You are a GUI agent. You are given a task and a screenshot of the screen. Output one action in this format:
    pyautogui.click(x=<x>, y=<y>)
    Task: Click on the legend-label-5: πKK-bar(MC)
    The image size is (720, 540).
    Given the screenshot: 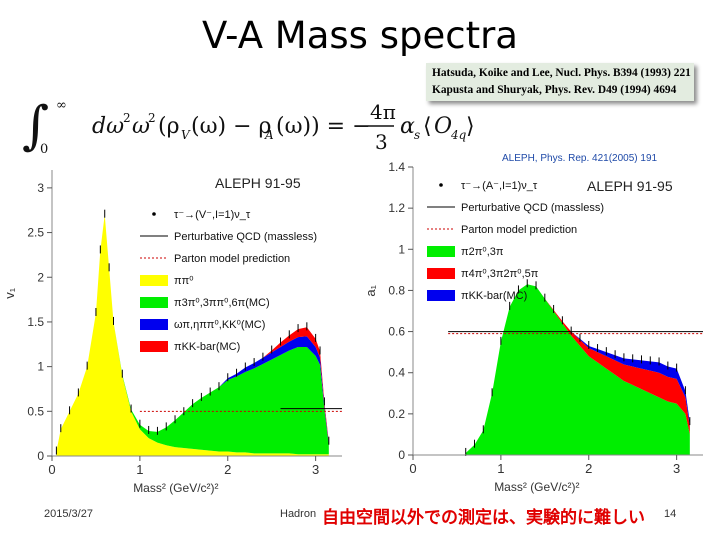 What is the action you would take?
    pyautogui.click(x=494, y=296)
    